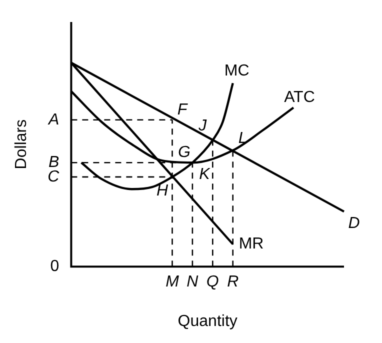  Describe the element at coordinates (192, 282) in the screenshot. I see `x-tick-label: N` at that location.